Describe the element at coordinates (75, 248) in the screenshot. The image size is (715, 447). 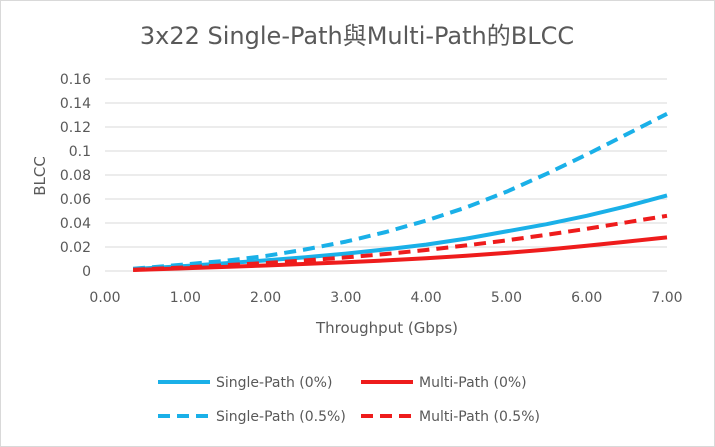
I see `y-tick-label: 0.02` at that location.